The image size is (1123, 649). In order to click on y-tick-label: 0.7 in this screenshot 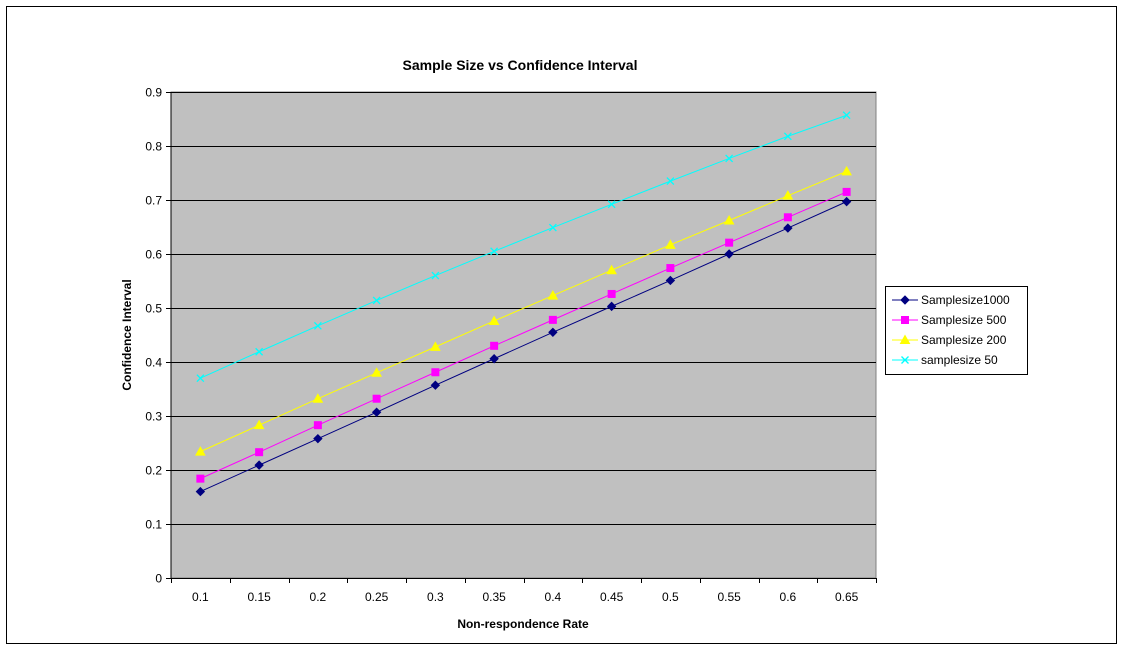, I will do `click(153, 201)`.